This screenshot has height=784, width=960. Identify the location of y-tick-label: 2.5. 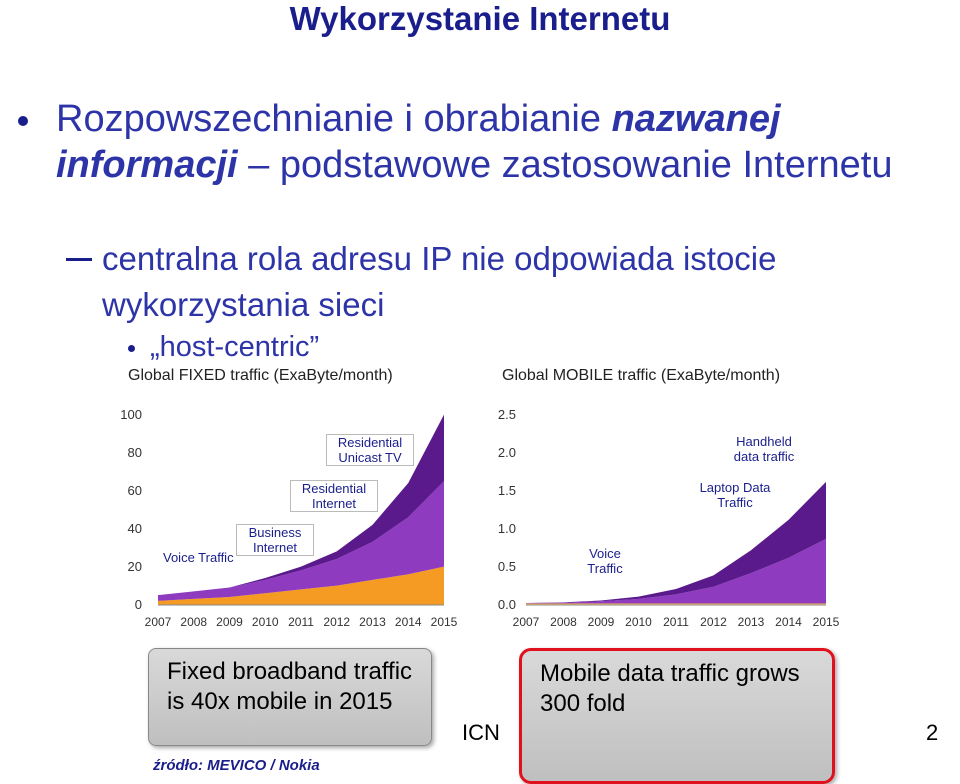
(507, 414).